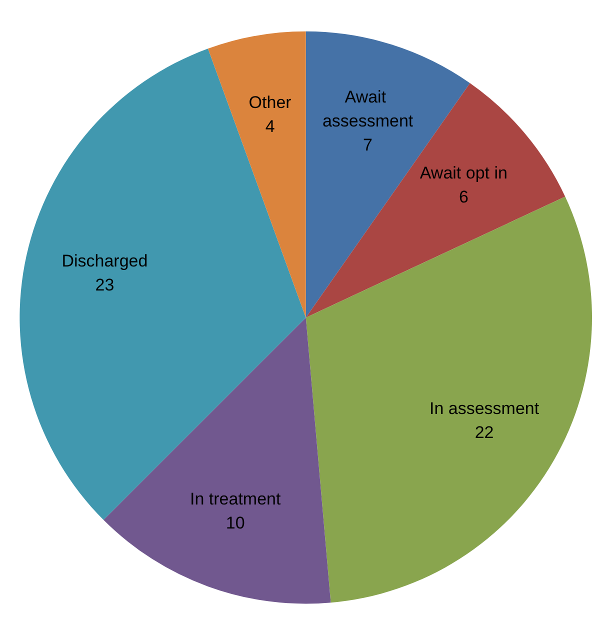 The height and width of the screenshot is (623, 600). What do you see at coordinates (368, 109) in the screenshot?
I see `slice-label: Await assessment` at bounding box center [368, 109].